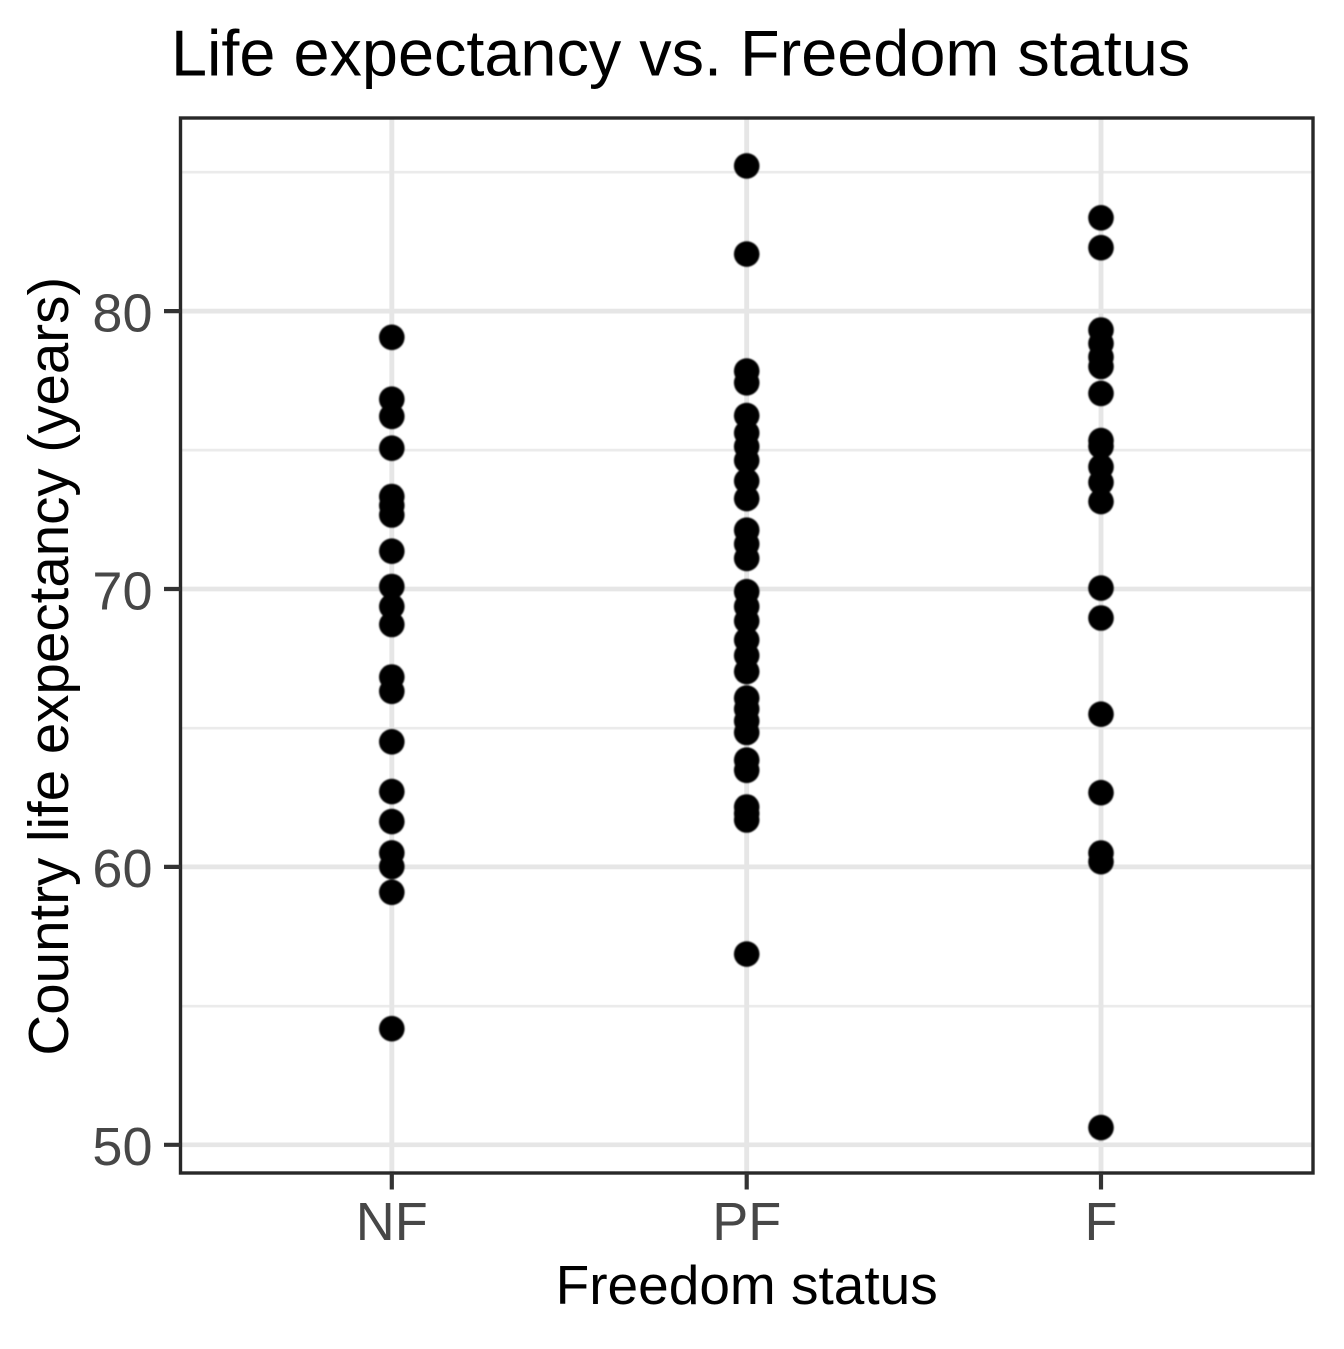 Image resolution: width=1344 pixels, height=1349 pixels. Describe the element at coordinates (122, 313) in the screenshot. I see `svg-text: 80` at that location.